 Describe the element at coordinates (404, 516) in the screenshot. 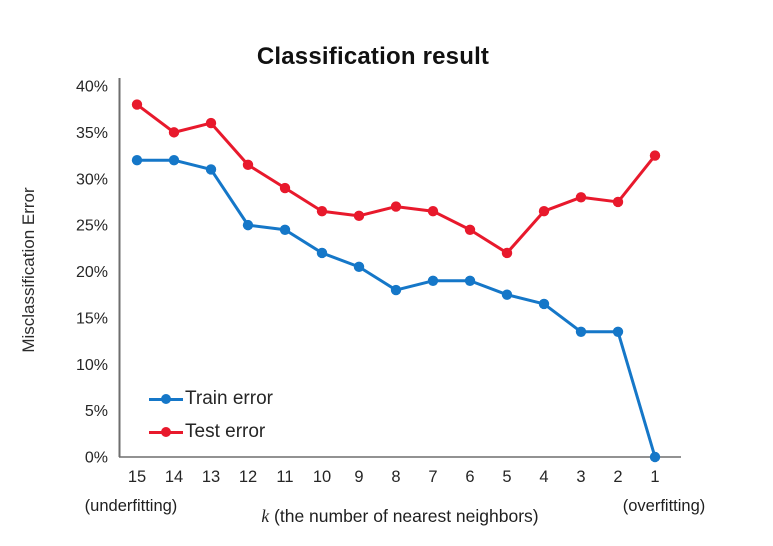

I see `x-axis-title-rest: (the number of nearest neighbors)` at that location.